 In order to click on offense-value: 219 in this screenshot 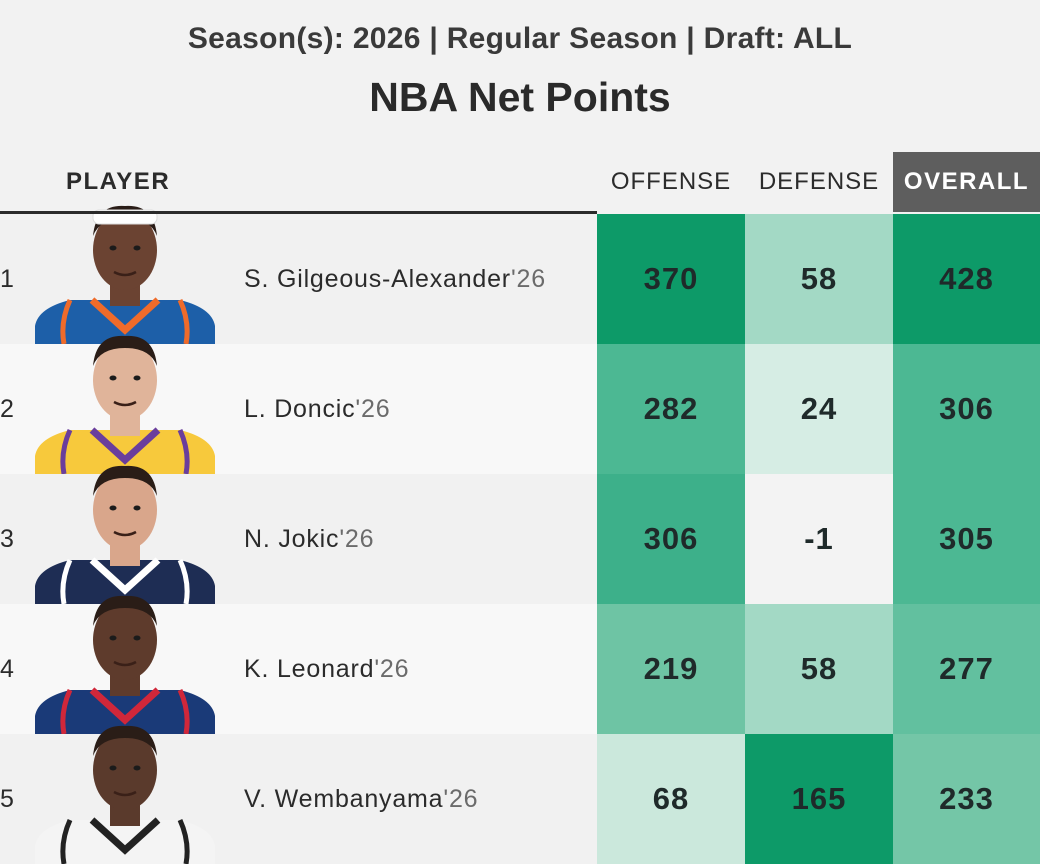, I will do `click(671, 669)`.